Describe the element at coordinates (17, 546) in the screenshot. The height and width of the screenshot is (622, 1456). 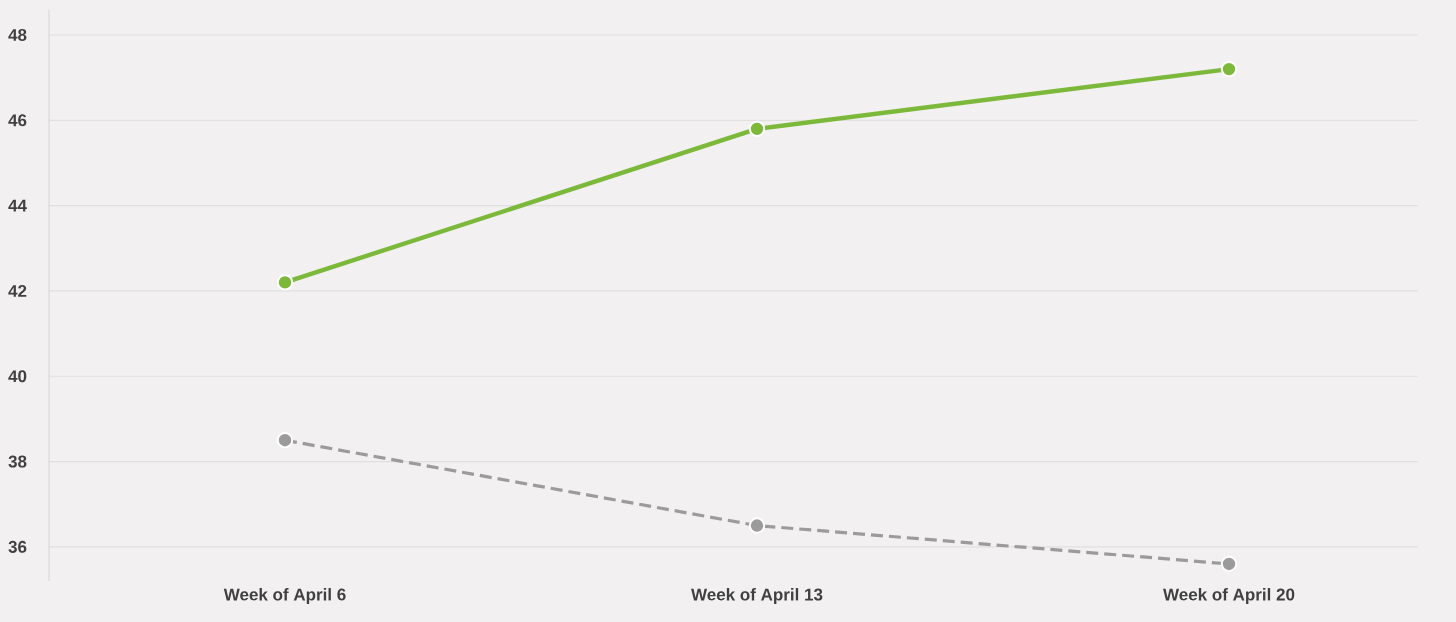
I see `y-tick-label: 36` at that location.